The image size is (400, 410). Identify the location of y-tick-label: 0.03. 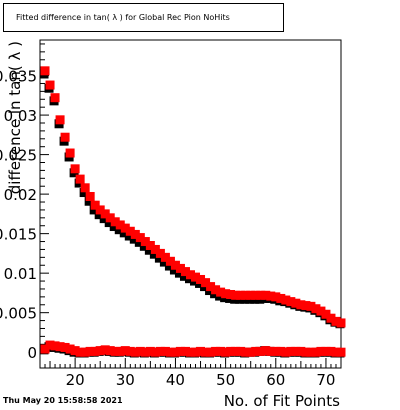
(20, 116).